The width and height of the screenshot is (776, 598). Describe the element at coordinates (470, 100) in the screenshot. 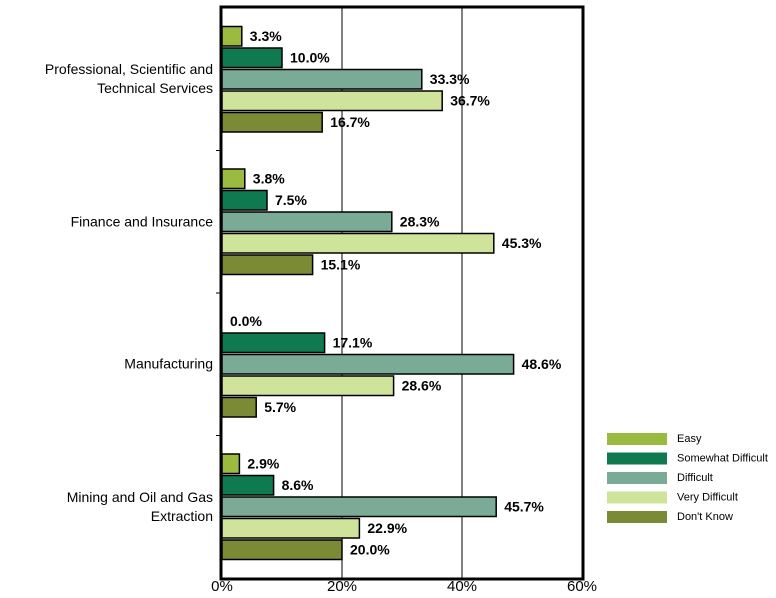

I see `value-label: 36.7%` at that location.